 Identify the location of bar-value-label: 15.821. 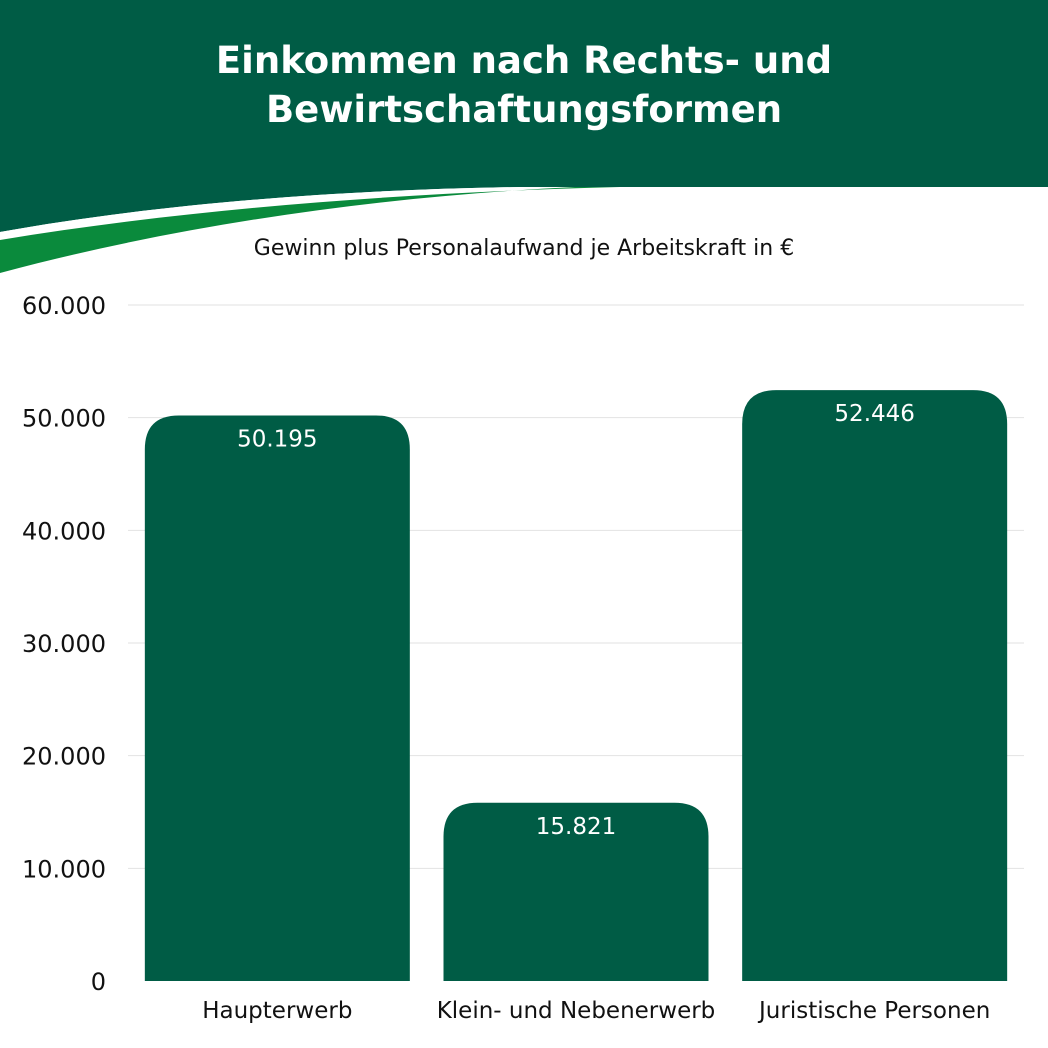
(576, 827).